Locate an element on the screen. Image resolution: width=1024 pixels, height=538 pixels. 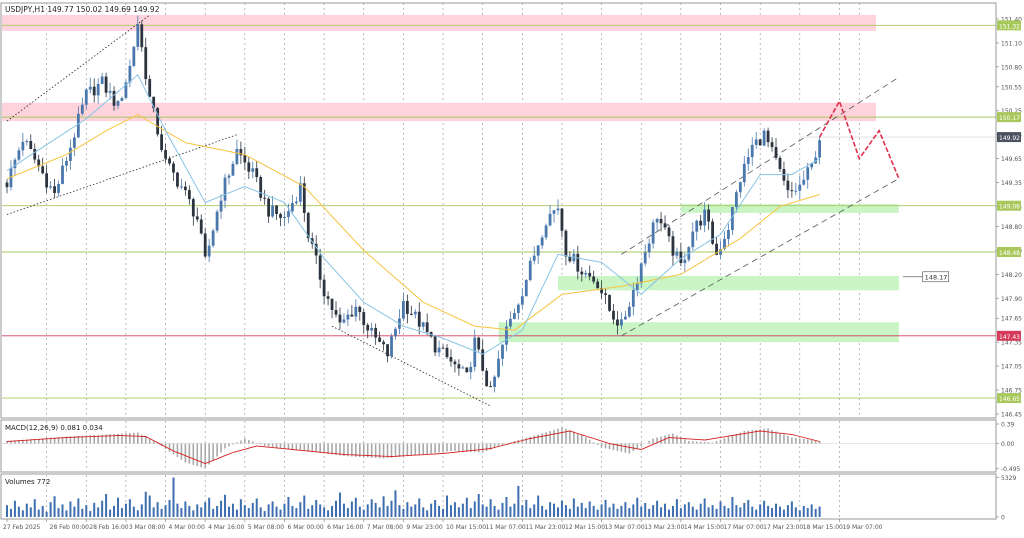
x-tick-label: 17 Mar 07:00 is located at coordinates (744, 527).